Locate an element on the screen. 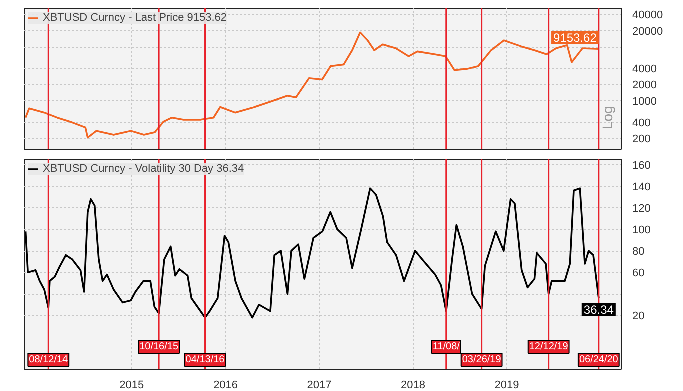 The height and width of the screenshot is (391, 683). legend-label: XBTUSD Curncy - Last Price 9153.62 is located at coordinates (135, 18).